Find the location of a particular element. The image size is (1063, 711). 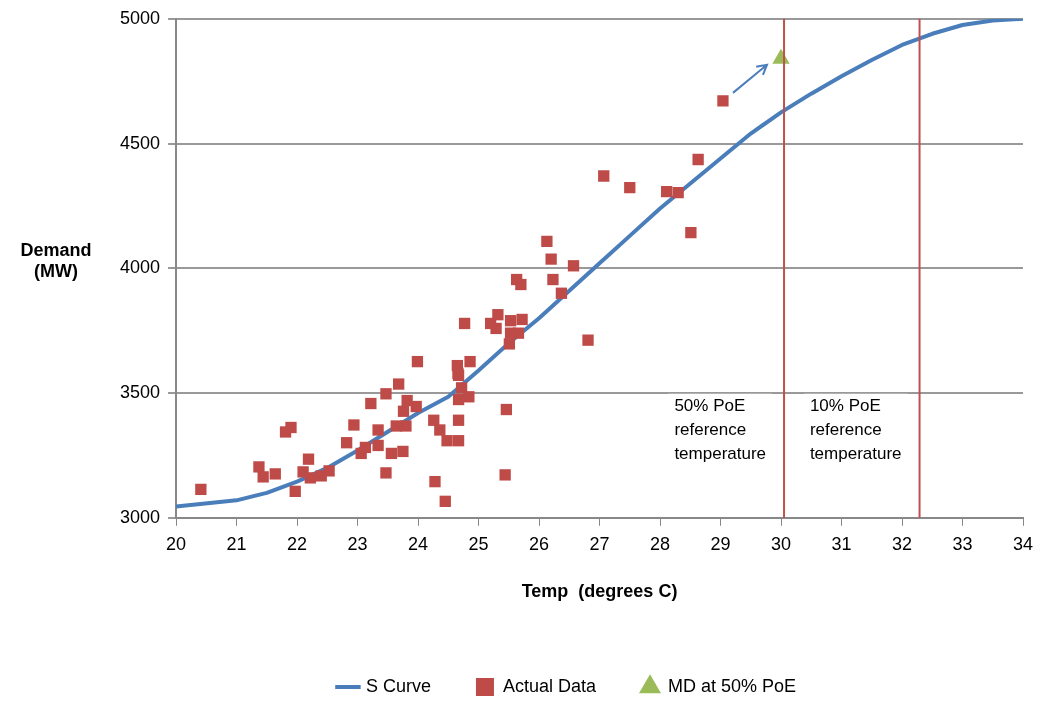

x-tick-label: 21 is located at coordinates (236, 543).